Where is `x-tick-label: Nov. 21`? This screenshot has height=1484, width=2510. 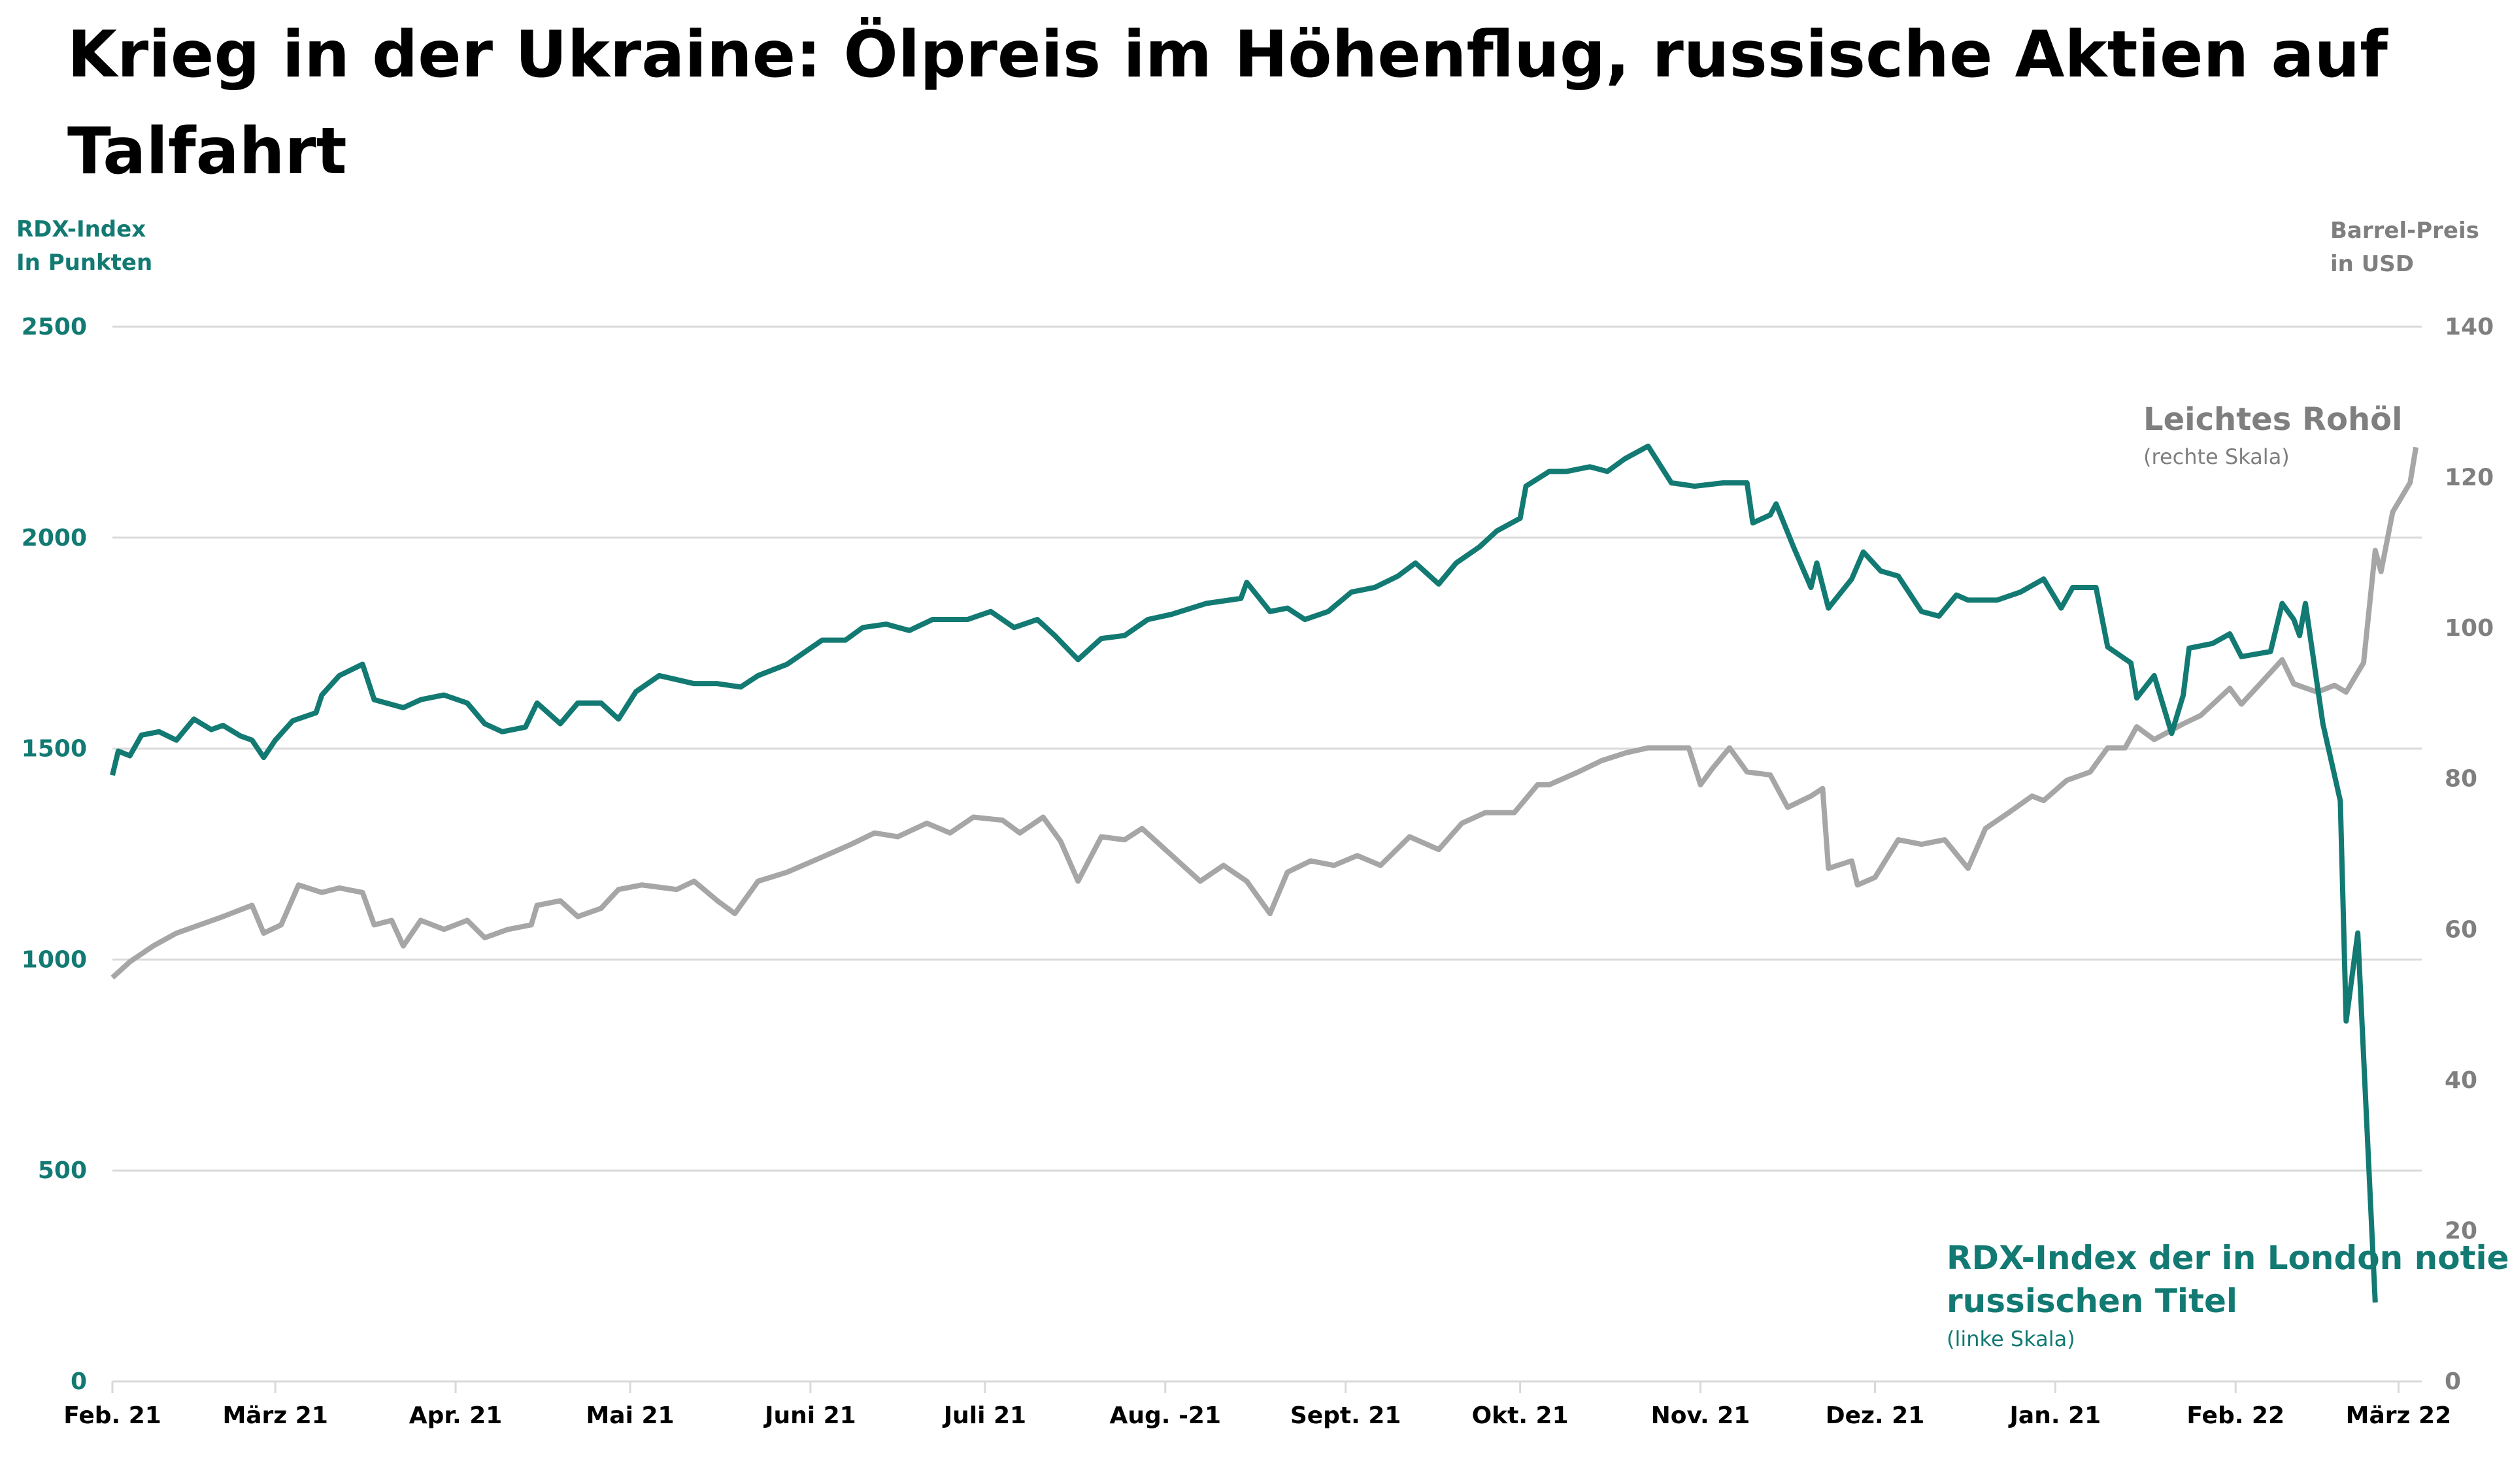
x-tick-label: Nov. 21 is located at coordinates (1700, 1415).